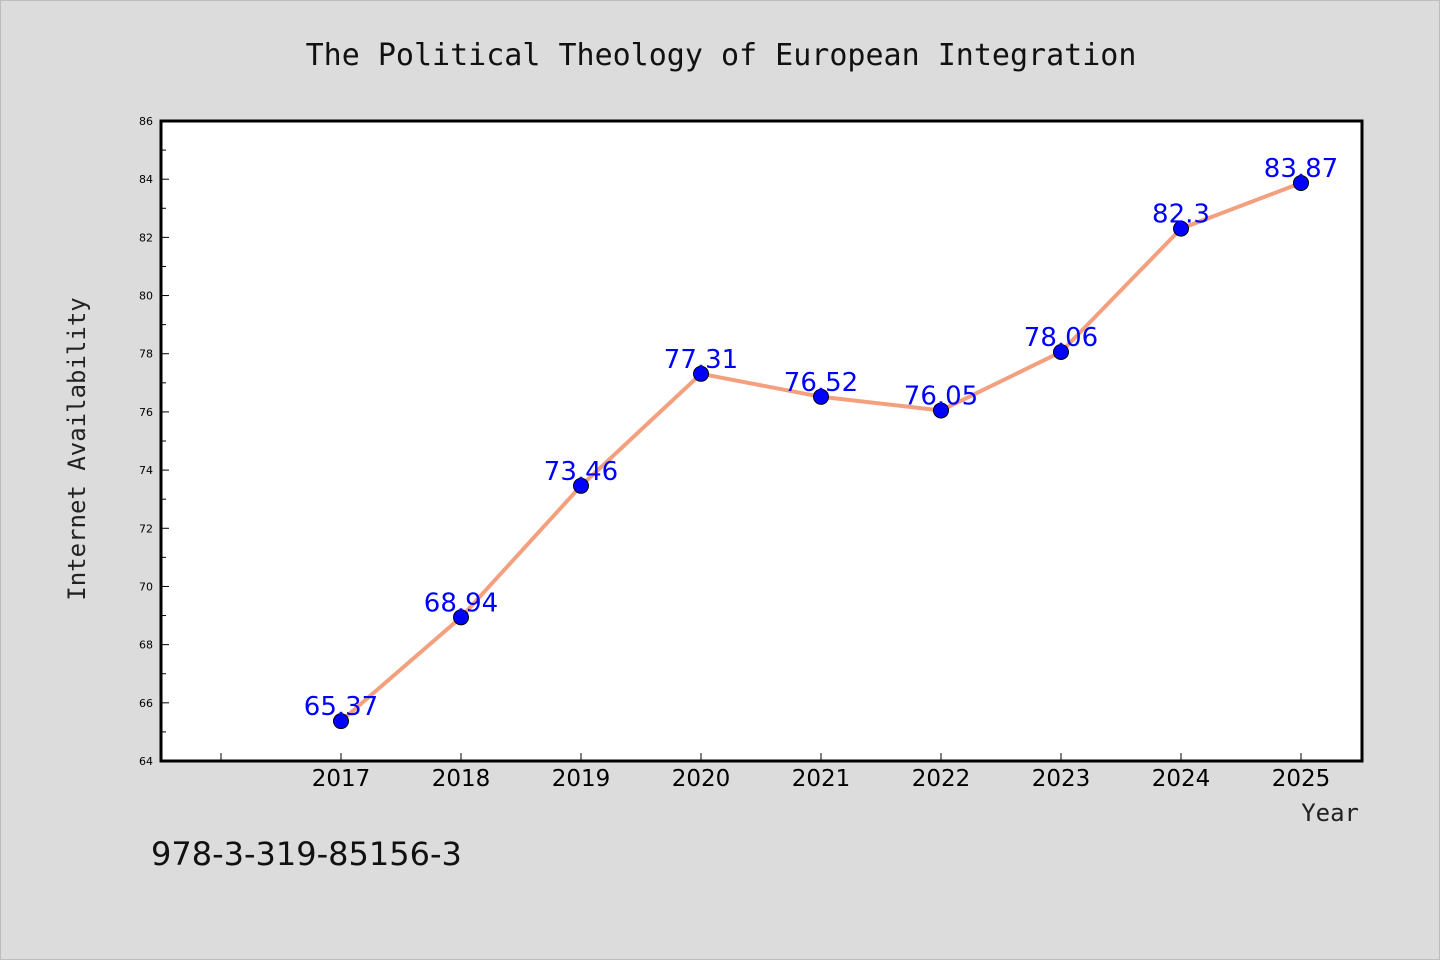 Image resolution: width=1440 pixels, height=960 pixels. I want to click on x-axis-ticks: 2017 2018 2019 2020 2021 2022 2023 2024 2025, so click(775, 772).